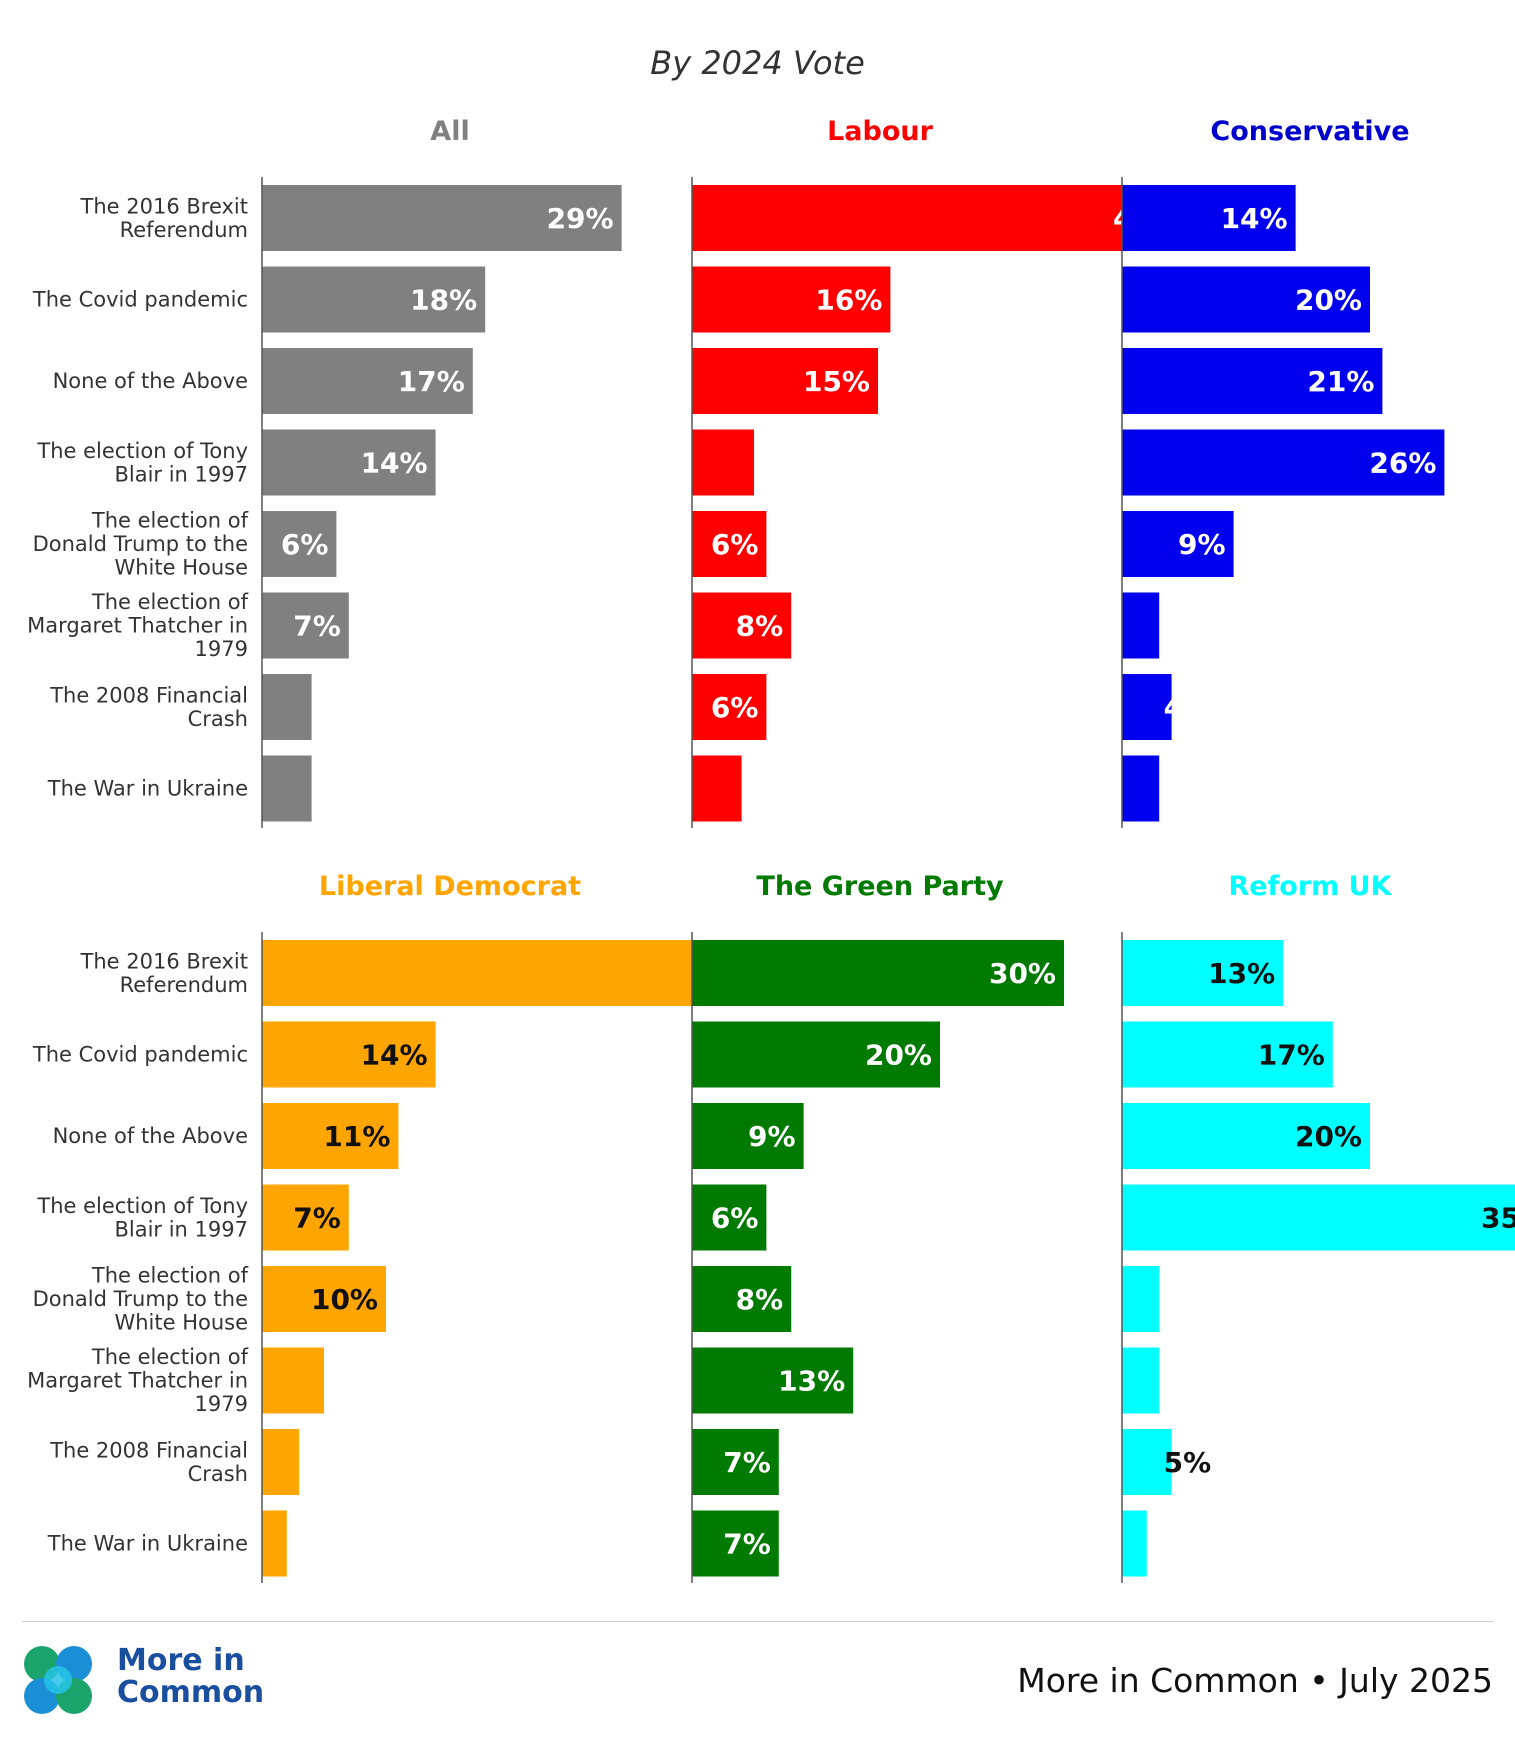 This screenshot has width=1515, height=1744. I want to click on panel-3: Conservative 14% 20% 21% 26% 9% 4%, so click(1283, 472).